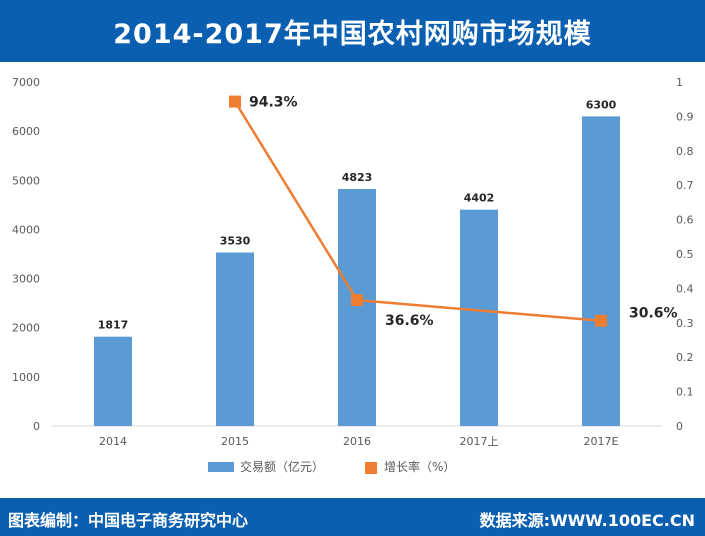 The height and width of the screenshot is (536, 705). Describe the element at coordinates (357, 441) in the screenshot. I see `x-tick-label: 2016` at that location.